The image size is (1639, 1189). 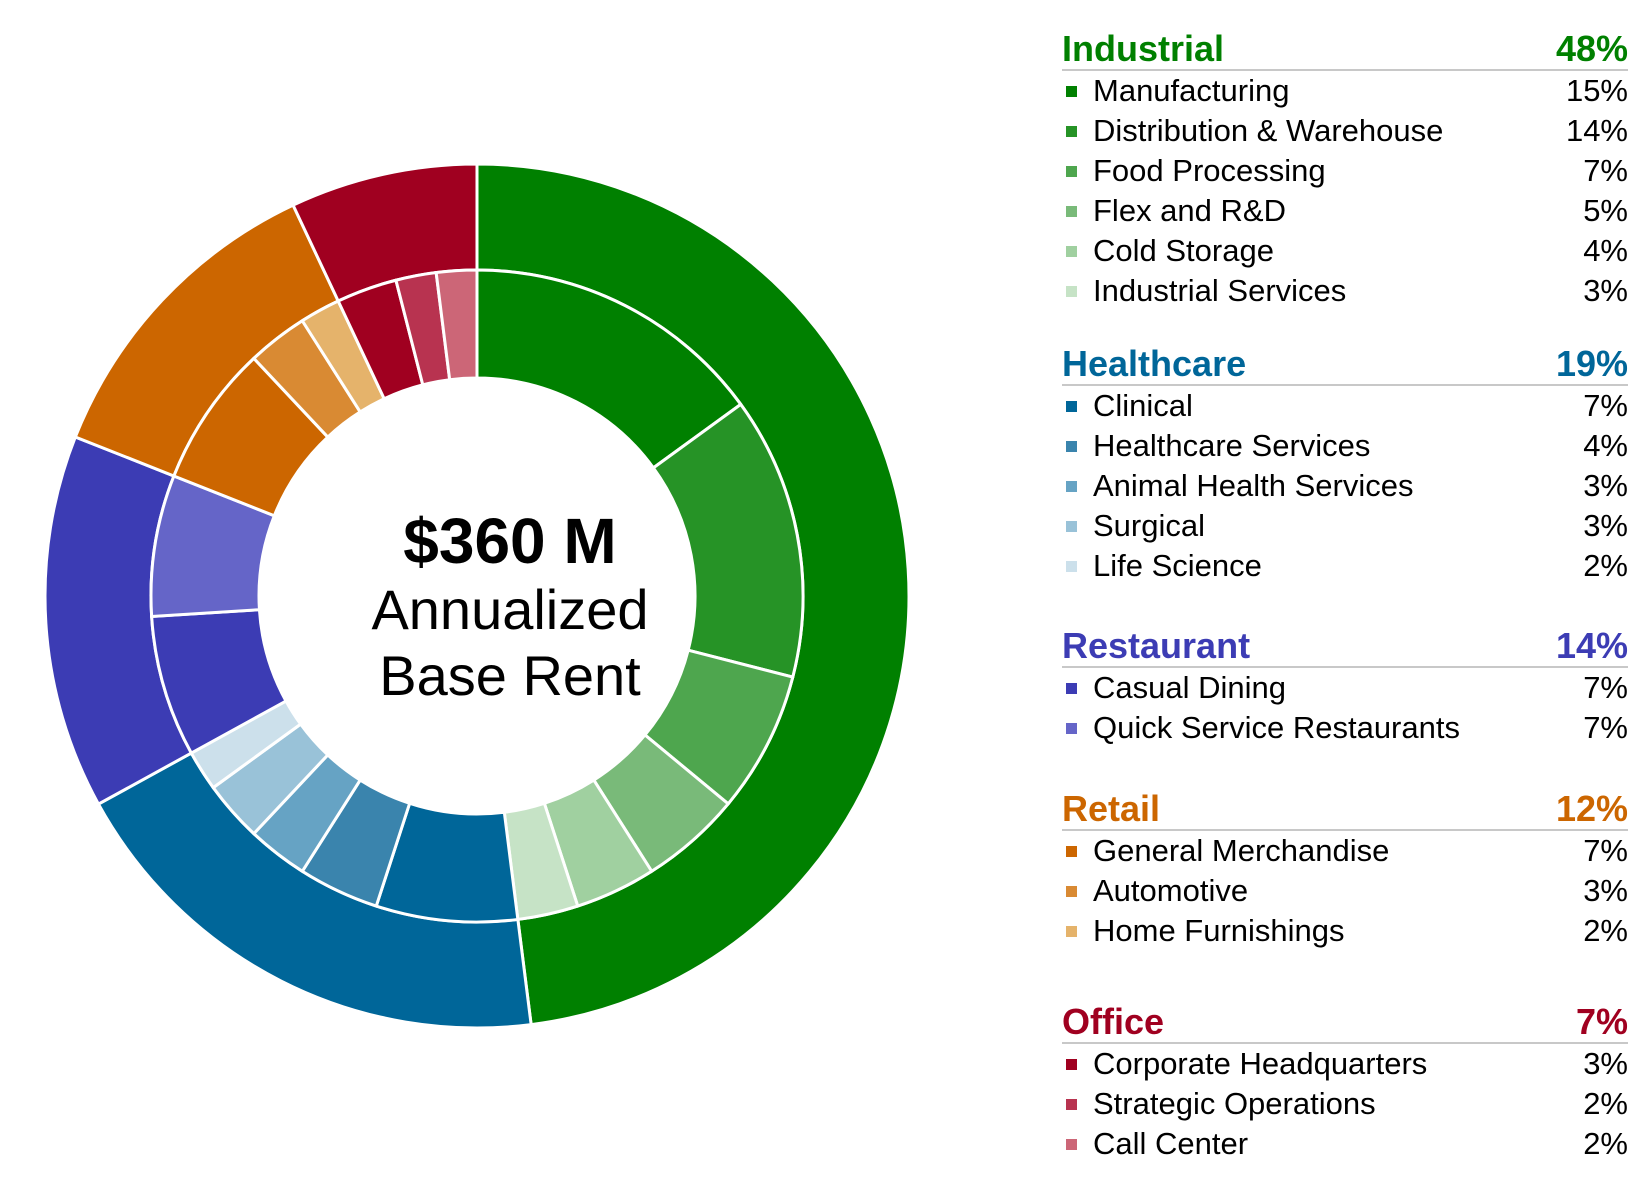 I want to click on legend-item-label: Strategic Operations, so click(x=1234, y=1103).